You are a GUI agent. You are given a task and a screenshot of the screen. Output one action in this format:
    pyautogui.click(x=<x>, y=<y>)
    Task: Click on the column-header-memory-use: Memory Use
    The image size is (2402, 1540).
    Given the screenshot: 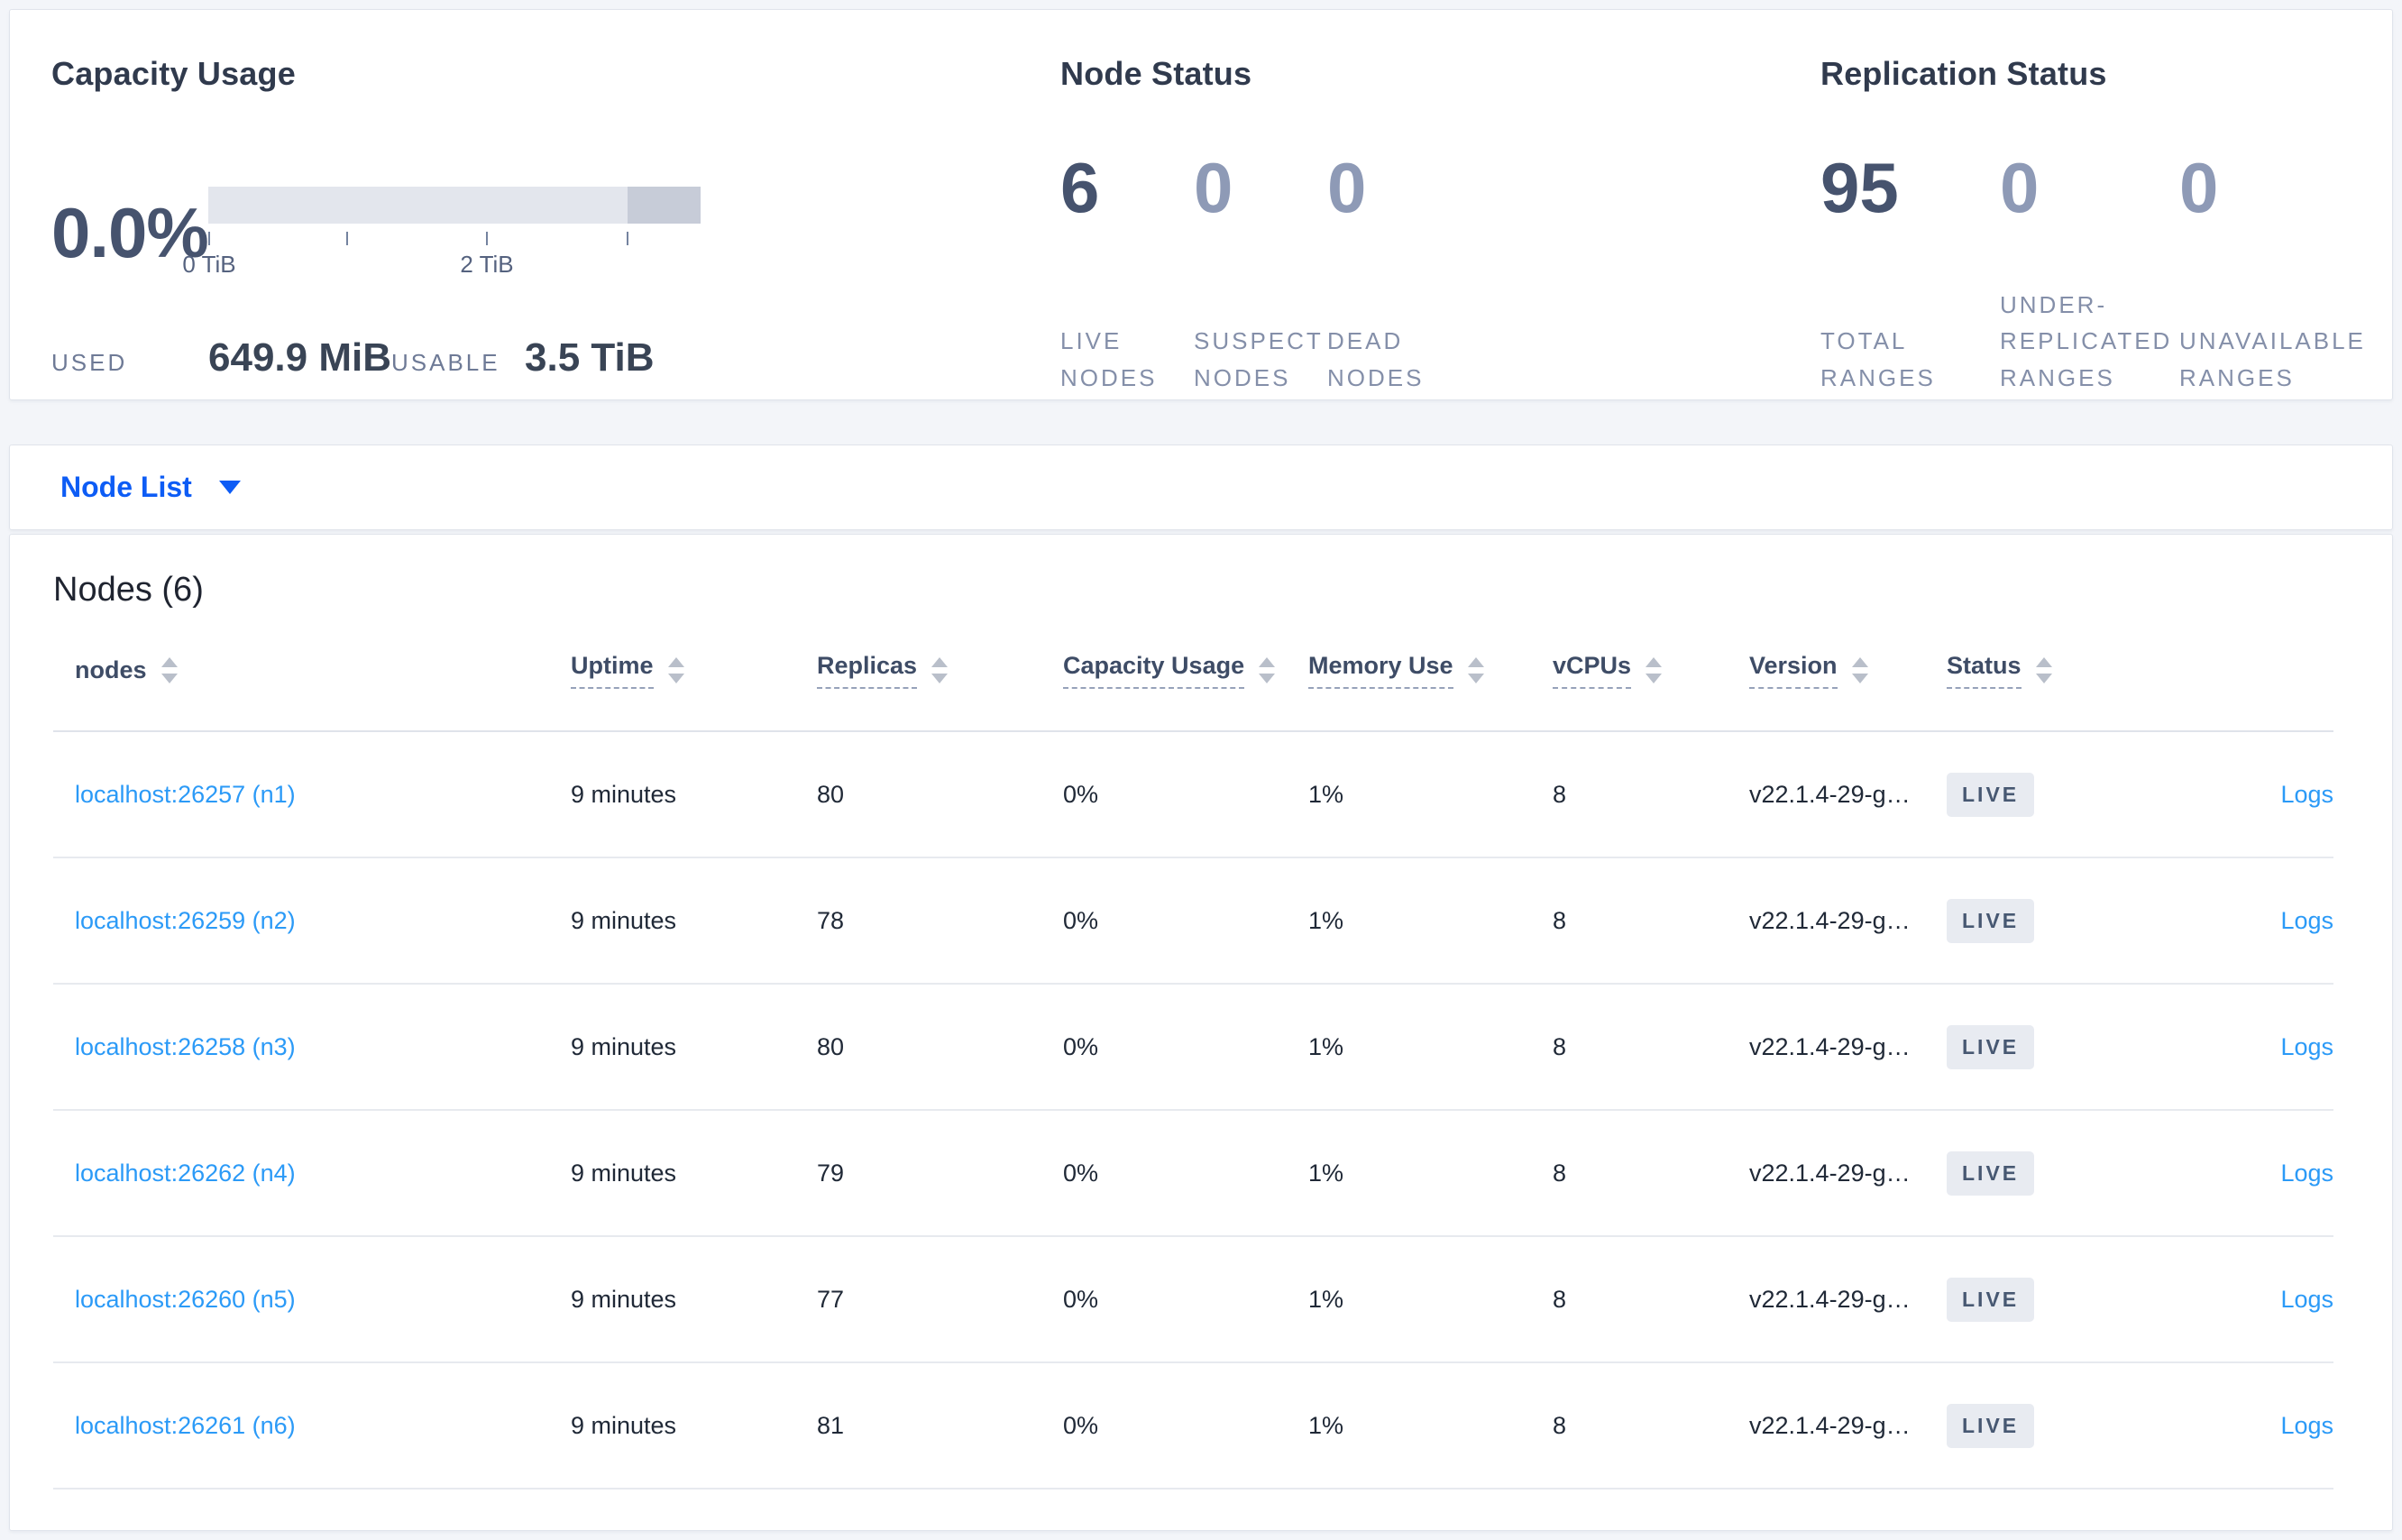 What is the action you would take?
    pyautogui.click(x=1380, y=670)
    